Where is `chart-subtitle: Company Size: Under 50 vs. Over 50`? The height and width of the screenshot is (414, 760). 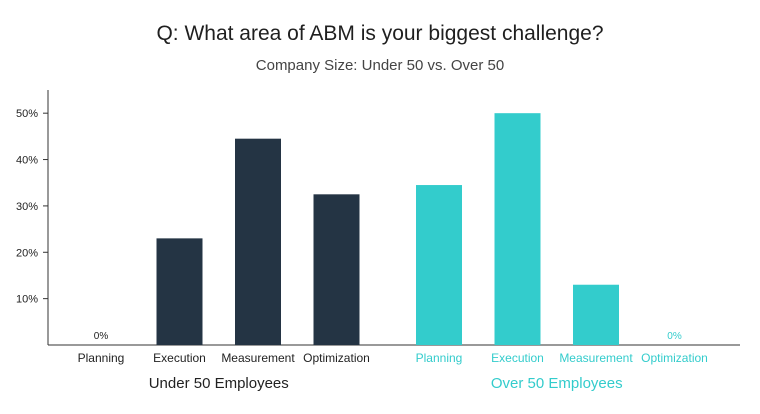
chart-subtitle: Company Size: Under 50 vs. Over 50 is located at coordinates (380, 65).